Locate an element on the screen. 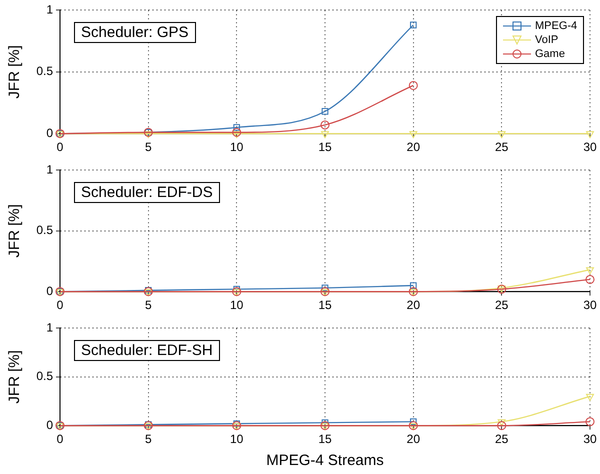 The image size is (600, 474). annotation: Scheduler: EDF-SH is located at coordinates (147, 351).